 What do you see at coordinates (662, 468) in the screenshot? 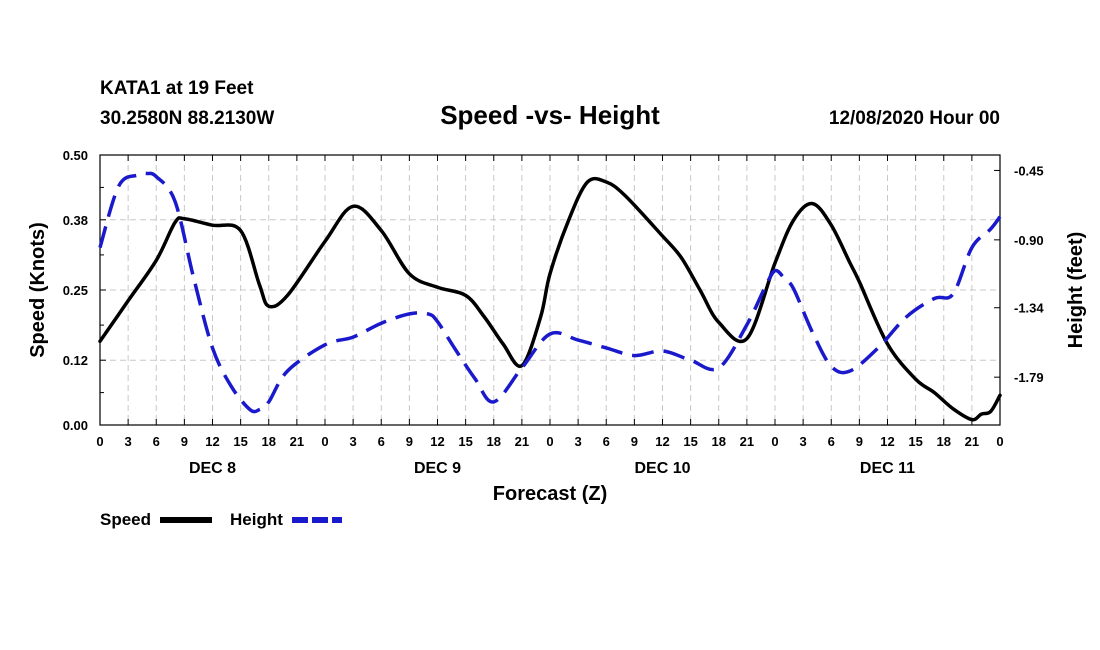
I see `day-label: DEC 10` at bounding box center [662, 468].